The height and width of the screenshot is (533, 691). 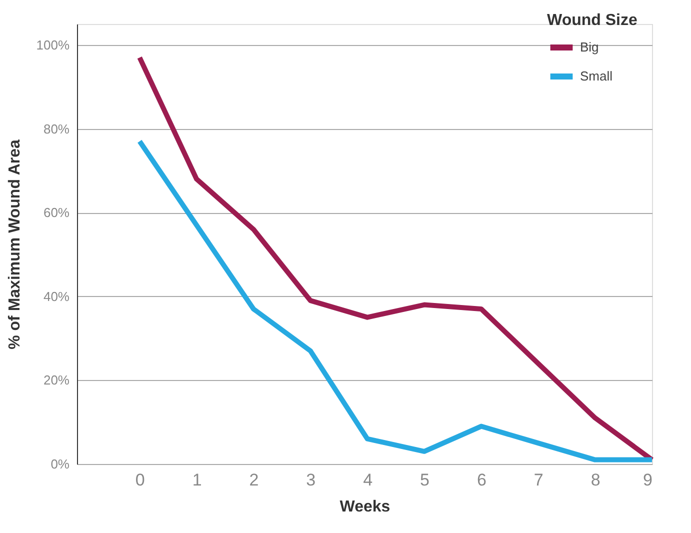 What do you see at coordinates (56, 380) in the screenshot?
I see `y-tick-label: 20%` at bounding box center [56, 380].